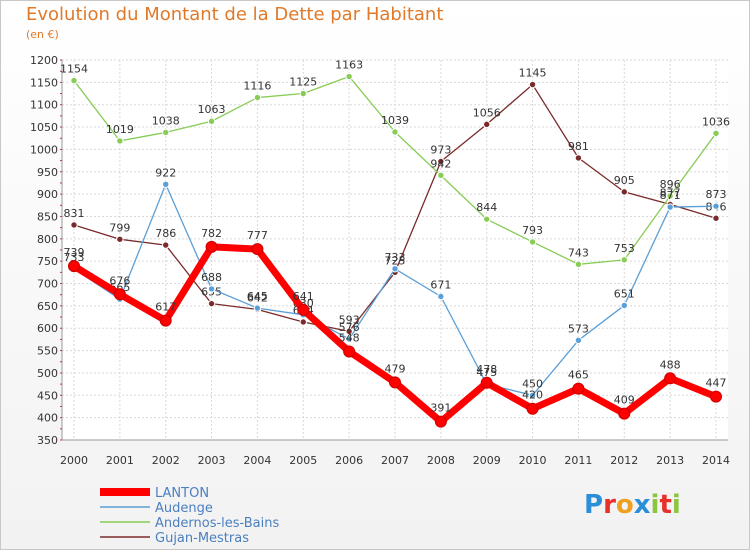  What do you see at coordinates (624, 293) in the screenshot?
I see `data-label: 651` at bounding box center [624, 293].